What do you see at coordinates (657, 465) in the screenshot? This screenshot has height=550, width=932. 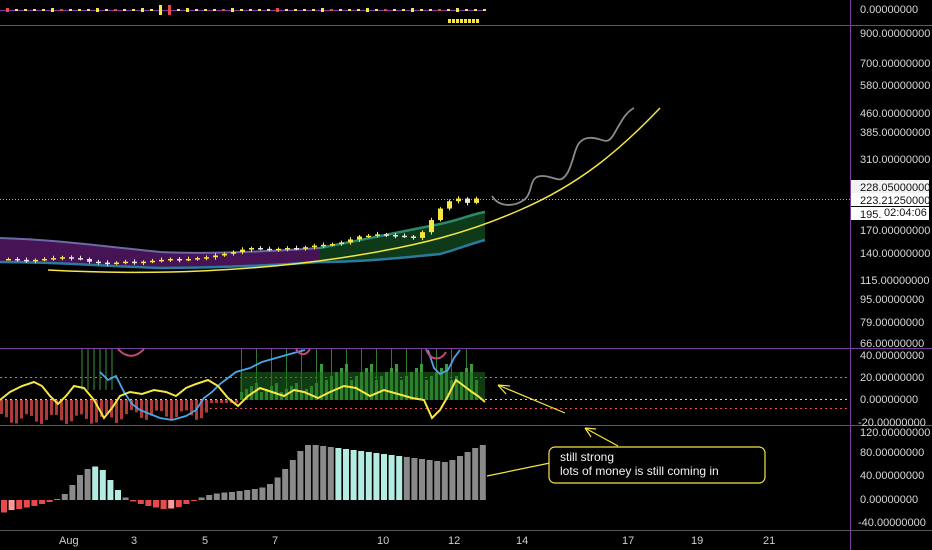 I see `callout-box` at bounding box center [657, 465].